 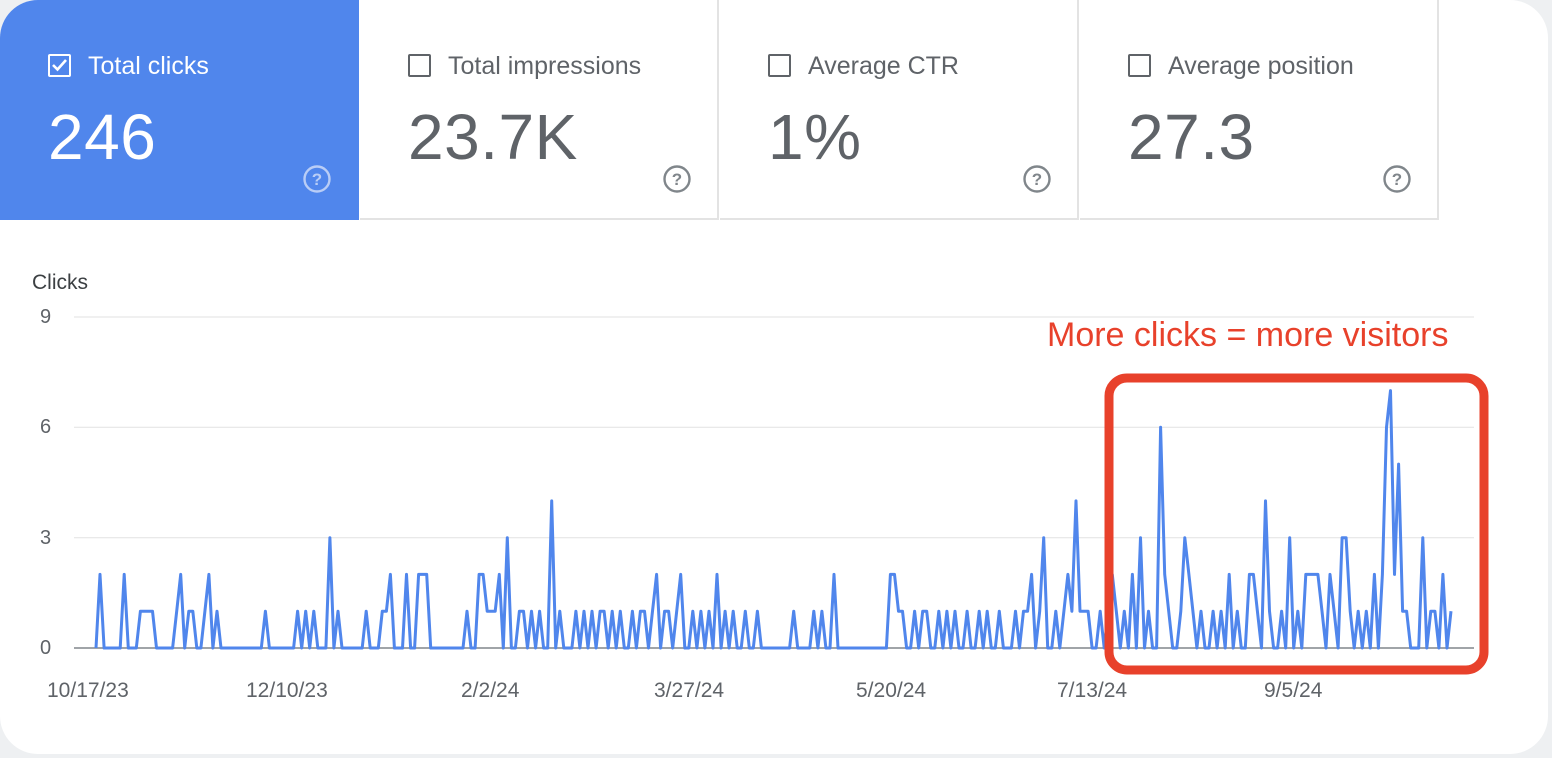 I want to click on y-axis-title: Clicks, so click(x=60, y=282).